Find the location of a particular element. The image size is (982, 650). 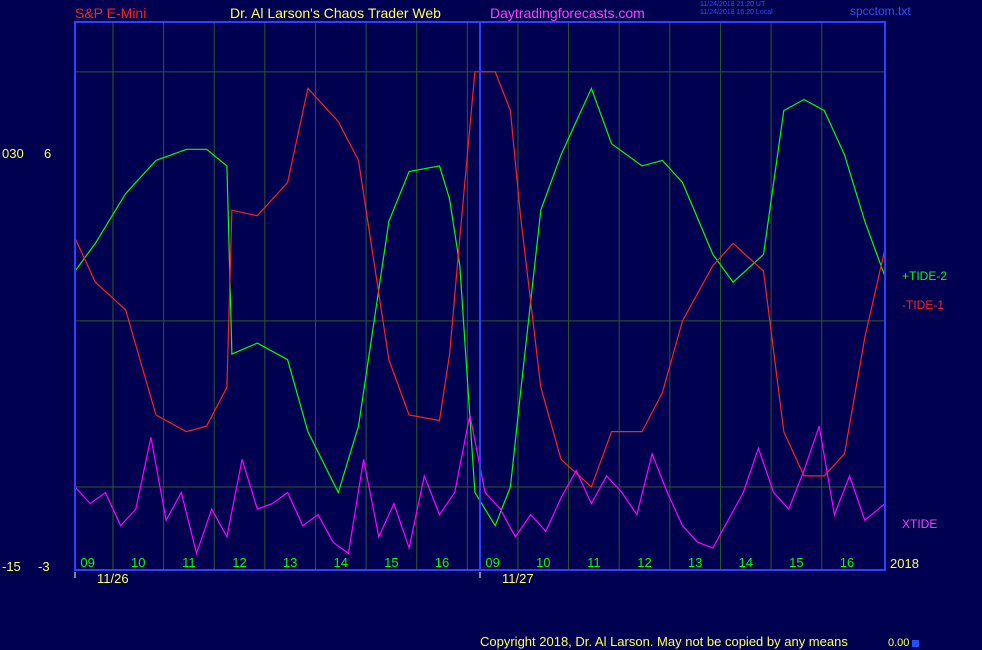

counter-value: 0.00 is located at coordinates (899, 643).